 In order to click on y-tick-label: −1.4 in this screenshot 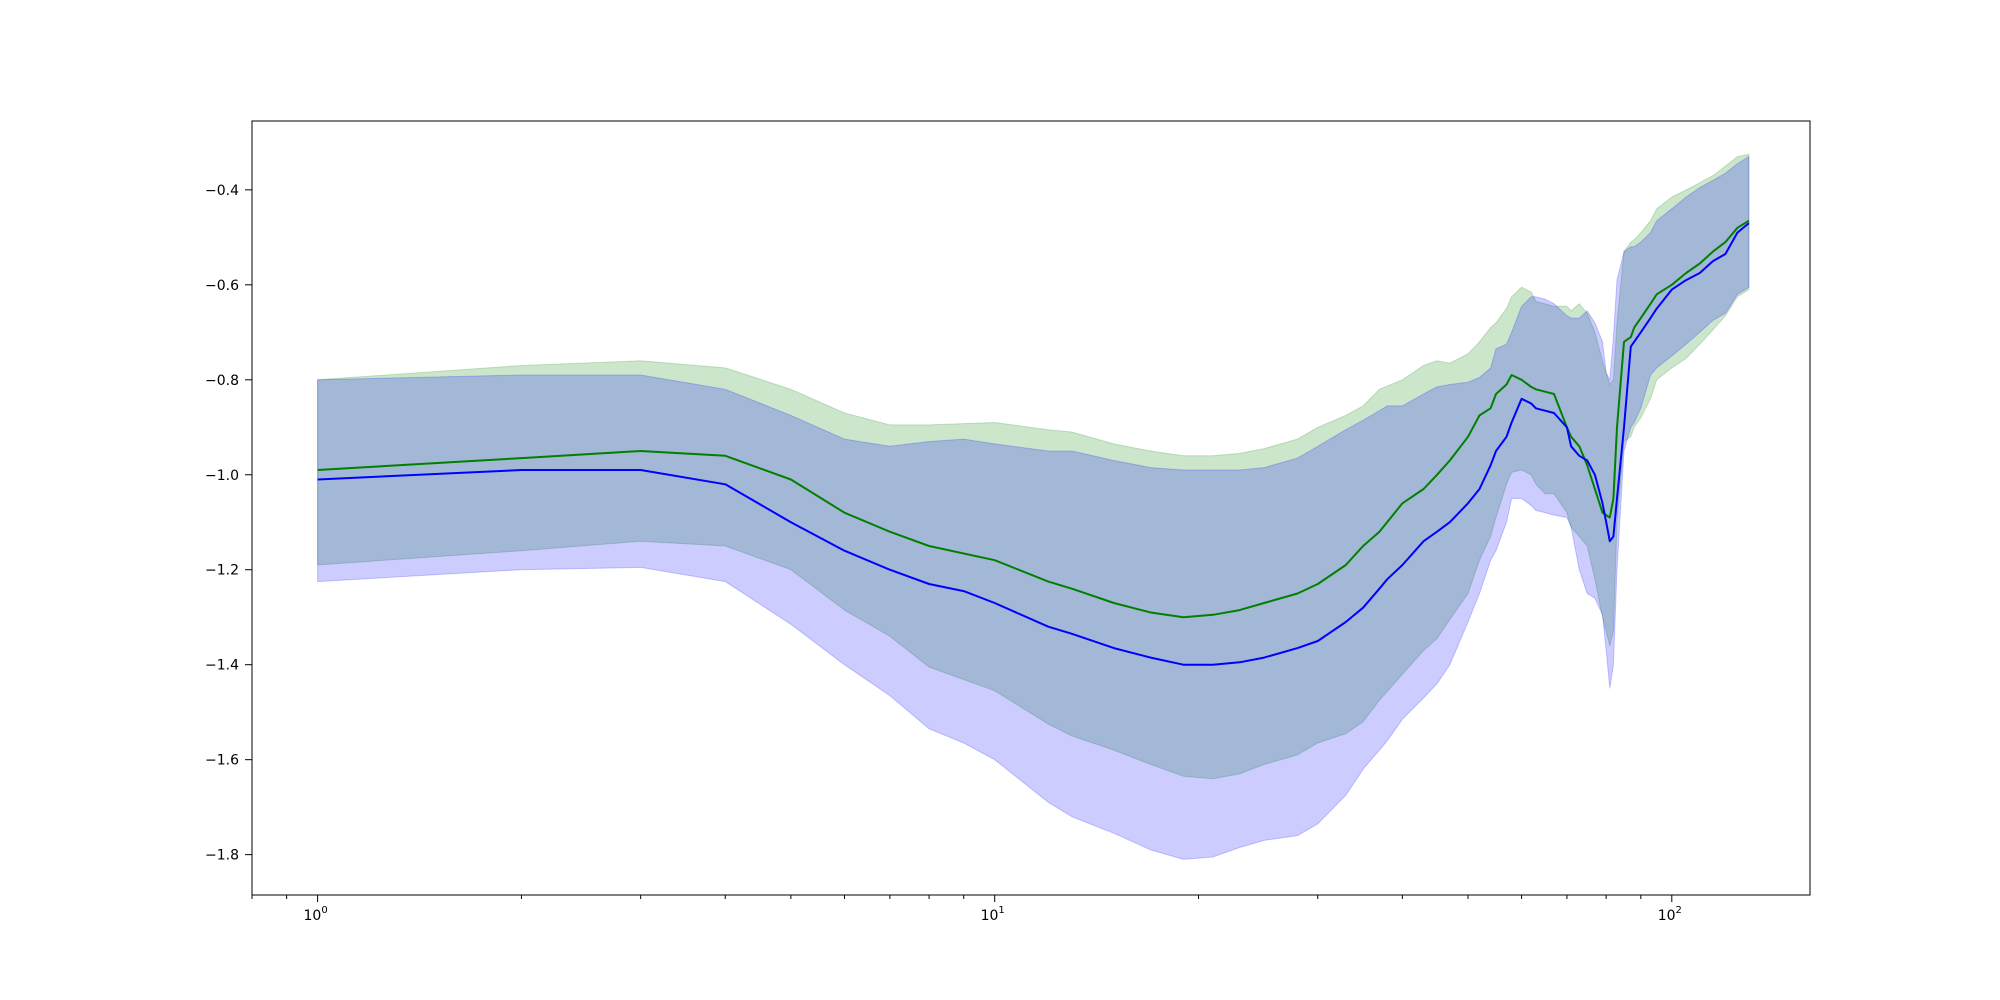, I will do `click(222, 666)`.